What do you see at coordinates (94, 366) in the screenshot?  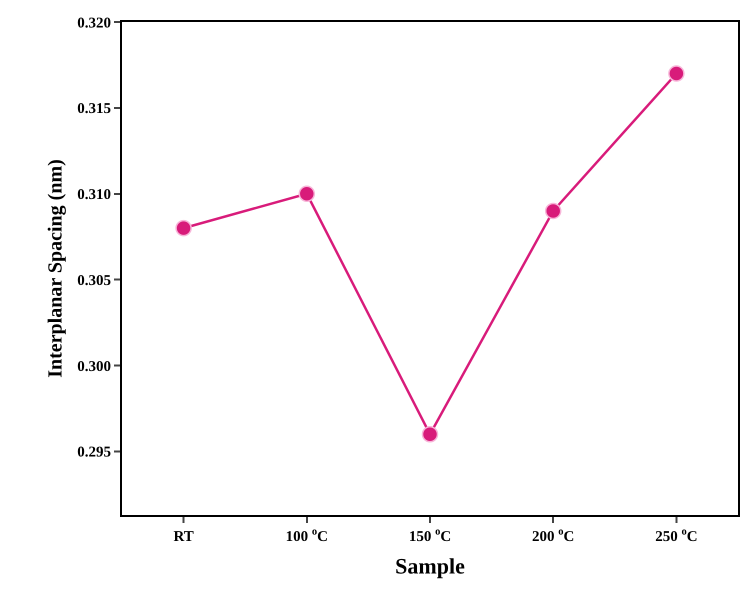 I see `y-tick-label: 0.300` at bounding box center [94, 366].